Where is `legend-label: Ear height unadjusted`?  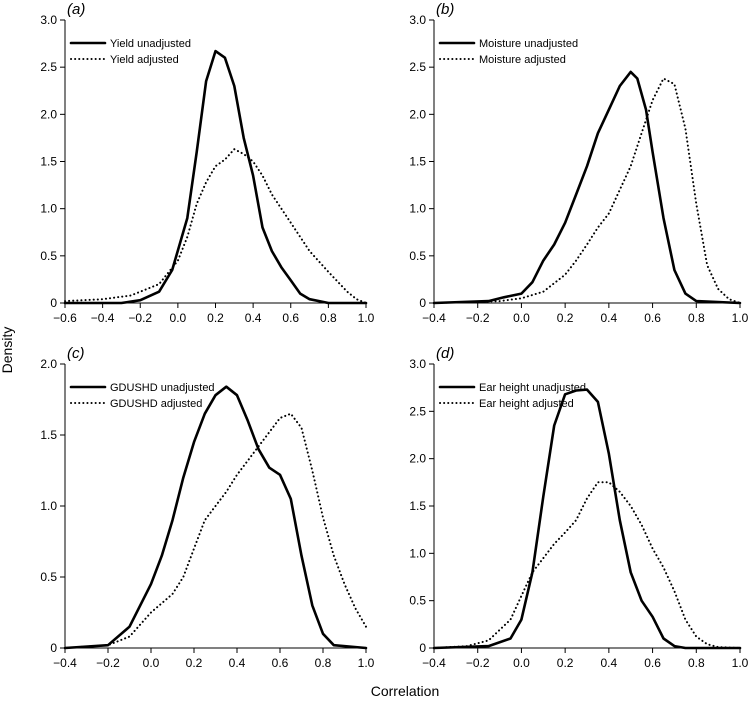
legend-label: Ear height unadjusted is located at coordinates (532, 388).